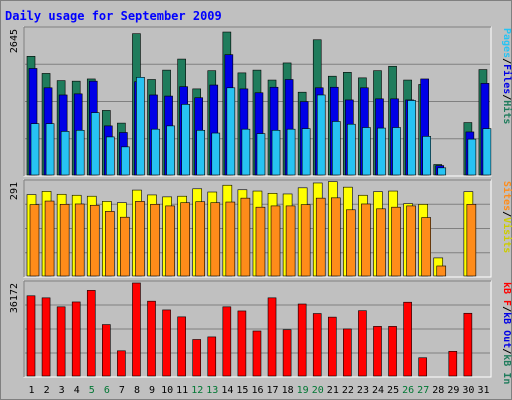  Describe the element at coordinates (288, 390) in the screenshot. I see `x-label-day-18: 18` at that location.